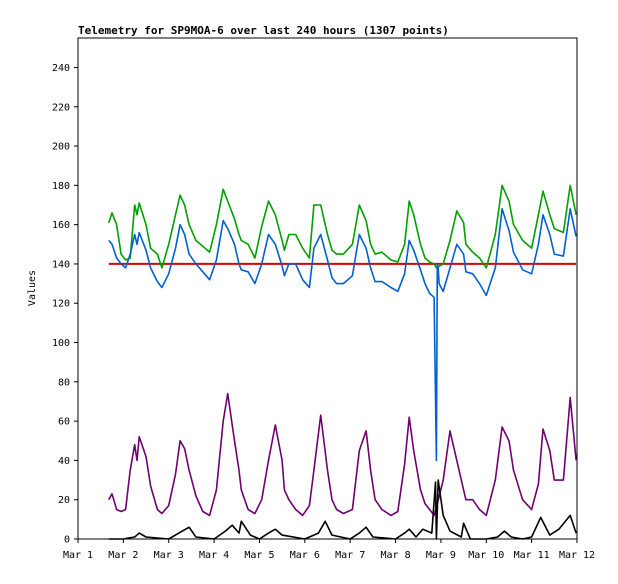 The width and height of the screenshot is (618, 584). I want to click on x-tick-label: Mar 11, so click(532, 555).